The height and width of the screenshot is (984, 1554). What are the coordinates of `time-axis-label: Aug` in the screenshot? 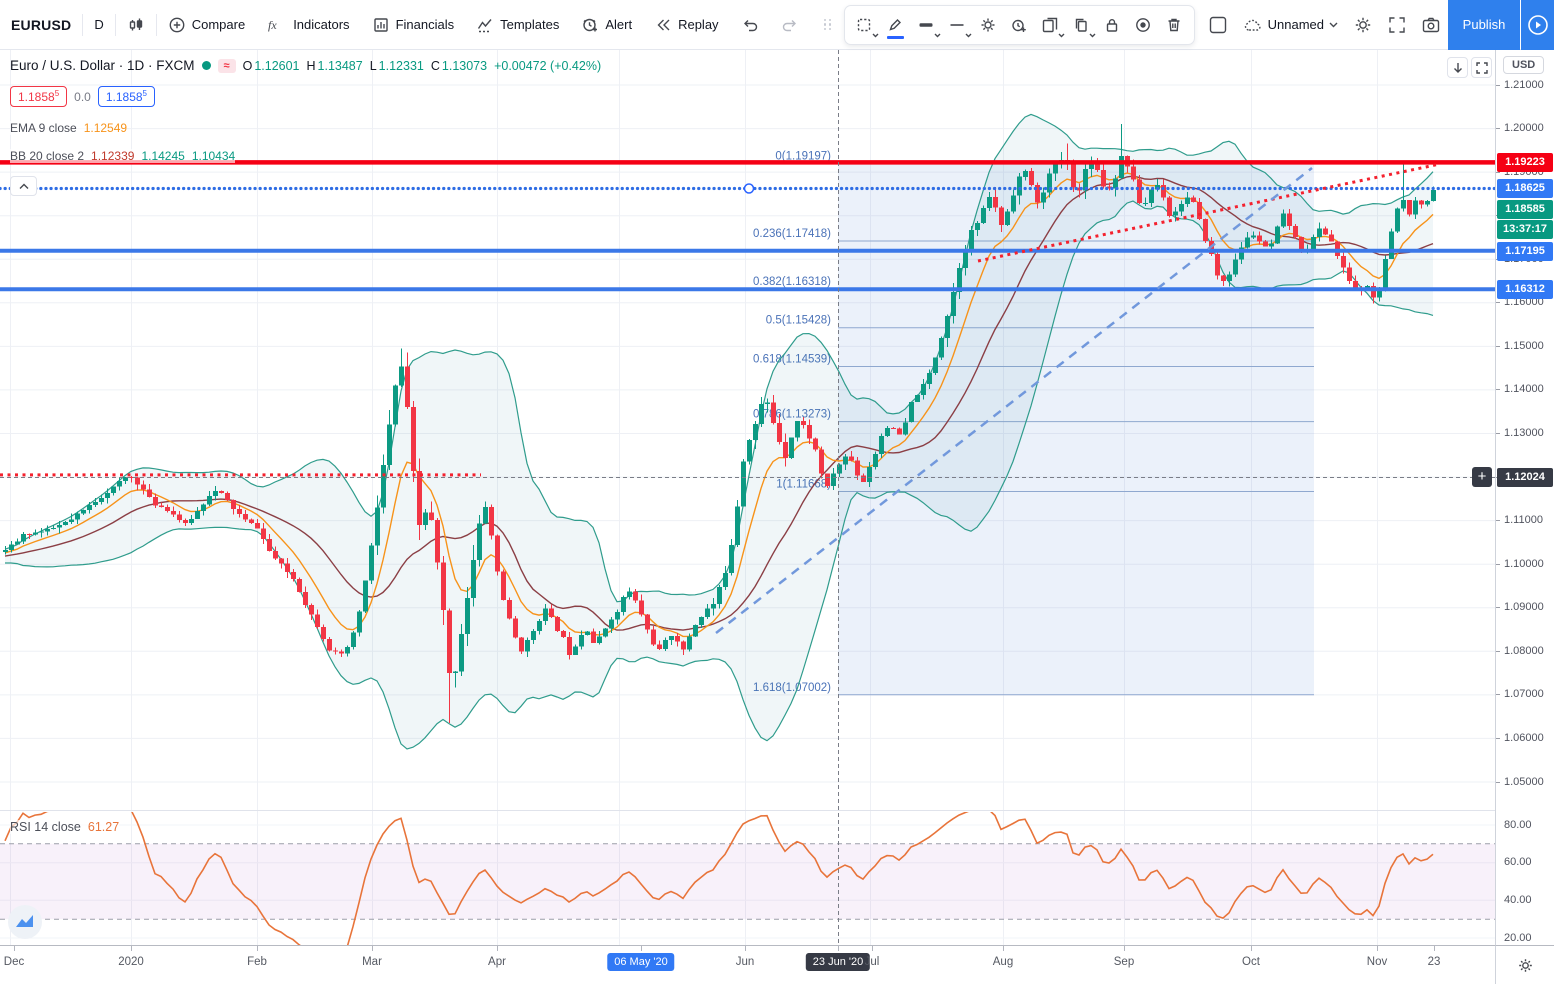 It's located at (1003, 962).